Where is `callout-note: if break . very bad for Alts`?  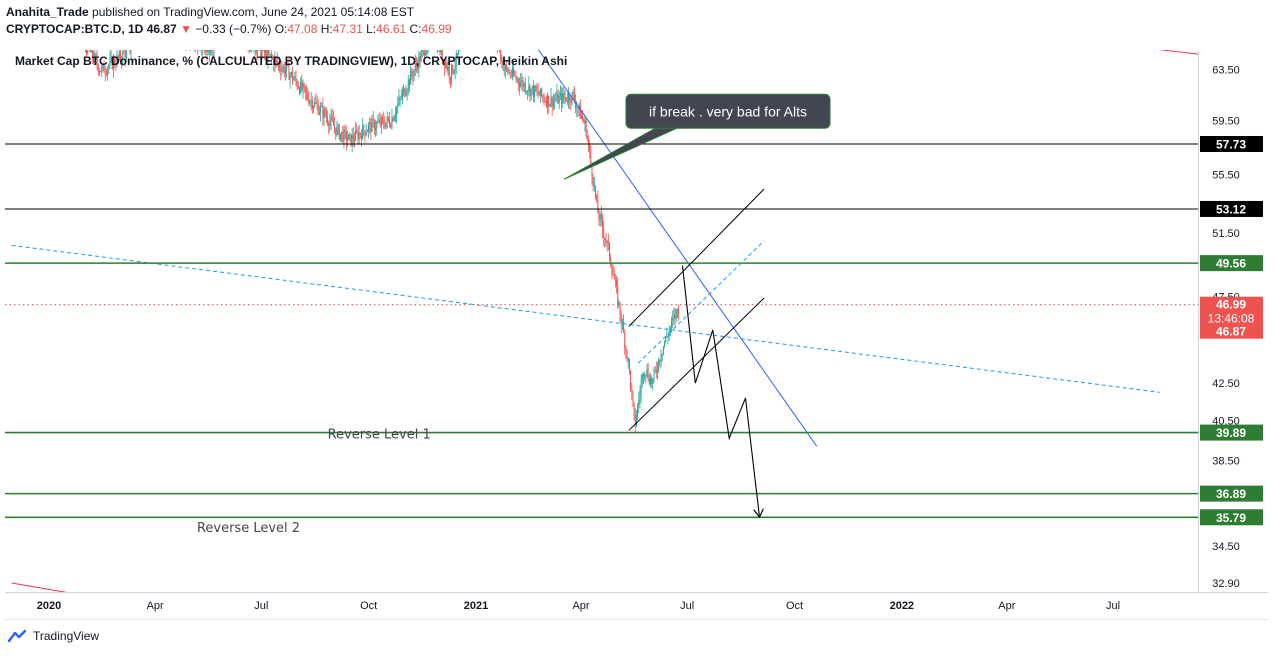
callout-note: if break . very bad for Alts is located at coordinates (697, 136).